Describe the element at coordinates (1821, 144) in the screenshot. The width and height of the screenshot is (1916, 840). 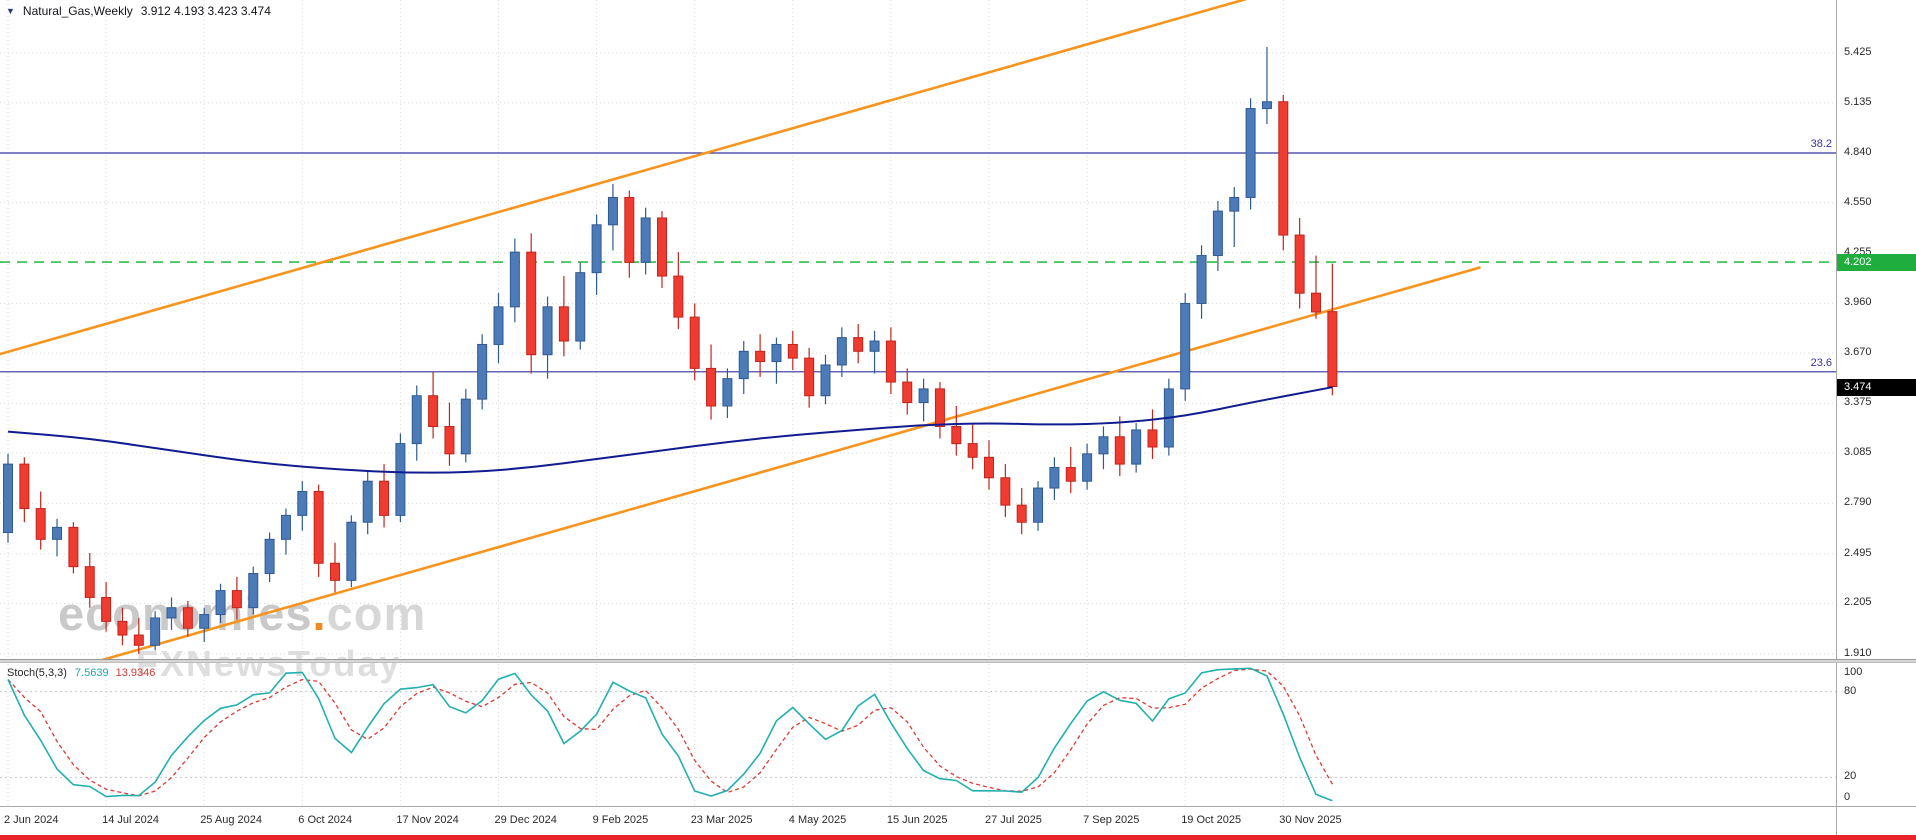
I see `fib-level-label: 38.2` at that location.